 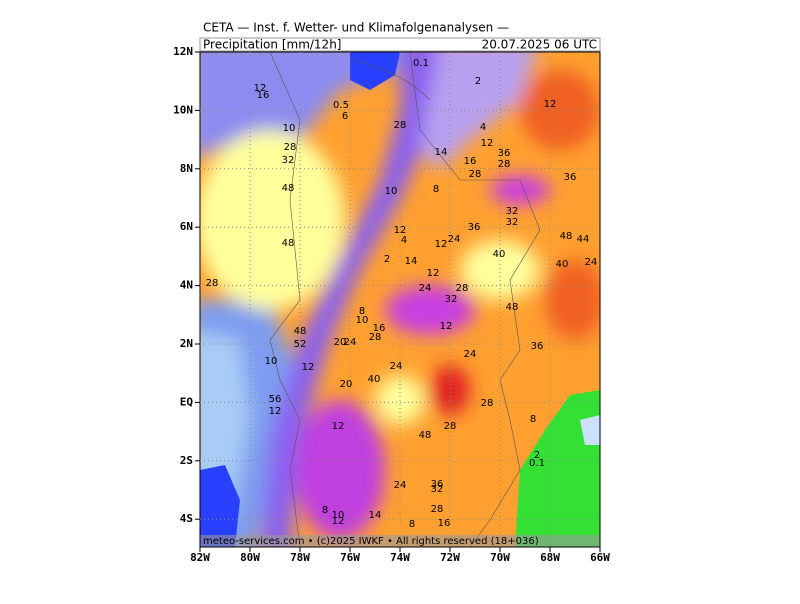 What do you see at coordinates (250, 557) in the screenshot?
I see `lon-label: 80W` at bounding box center [250, 557].